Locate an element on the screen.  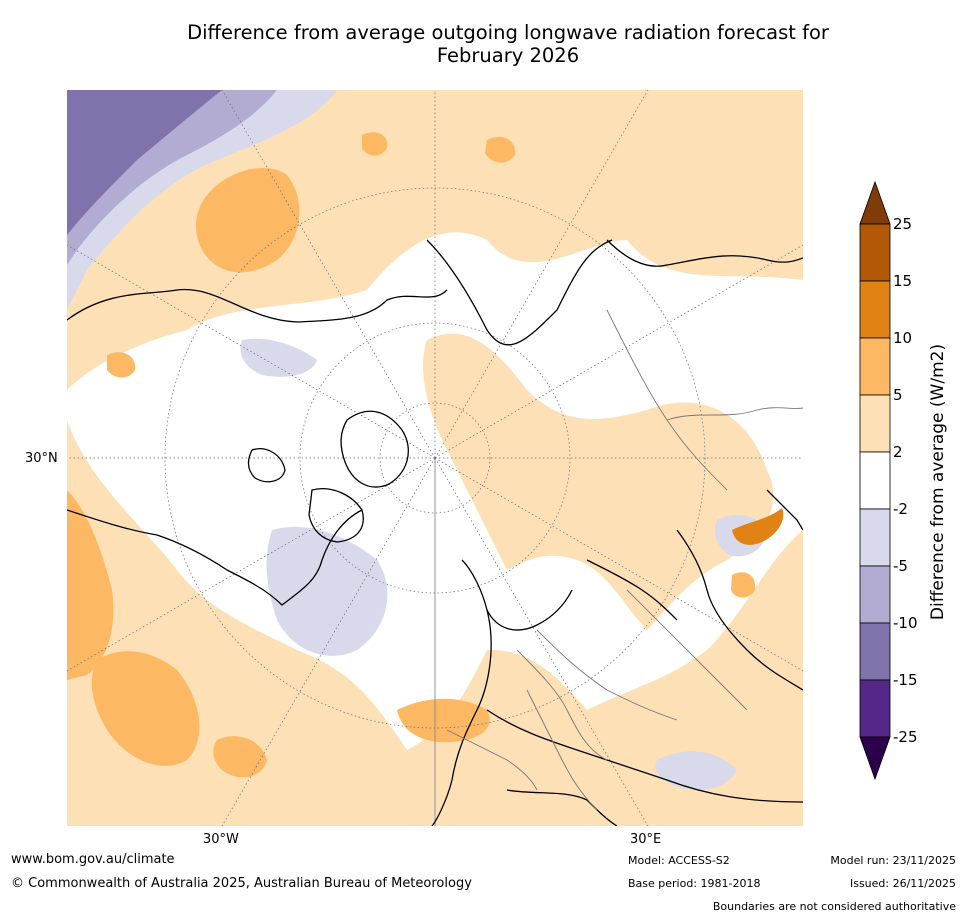
anomaly-purple-top-left-dark is located at coordinates (144, 162).